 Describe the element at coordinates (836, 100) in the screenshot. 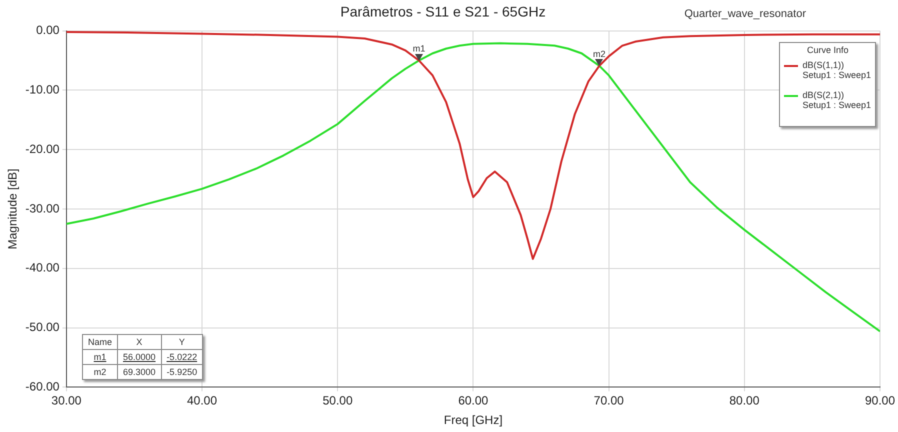

I see `legend-label: dB(S(2,1)) Setup1 : Sweep1` at that location.